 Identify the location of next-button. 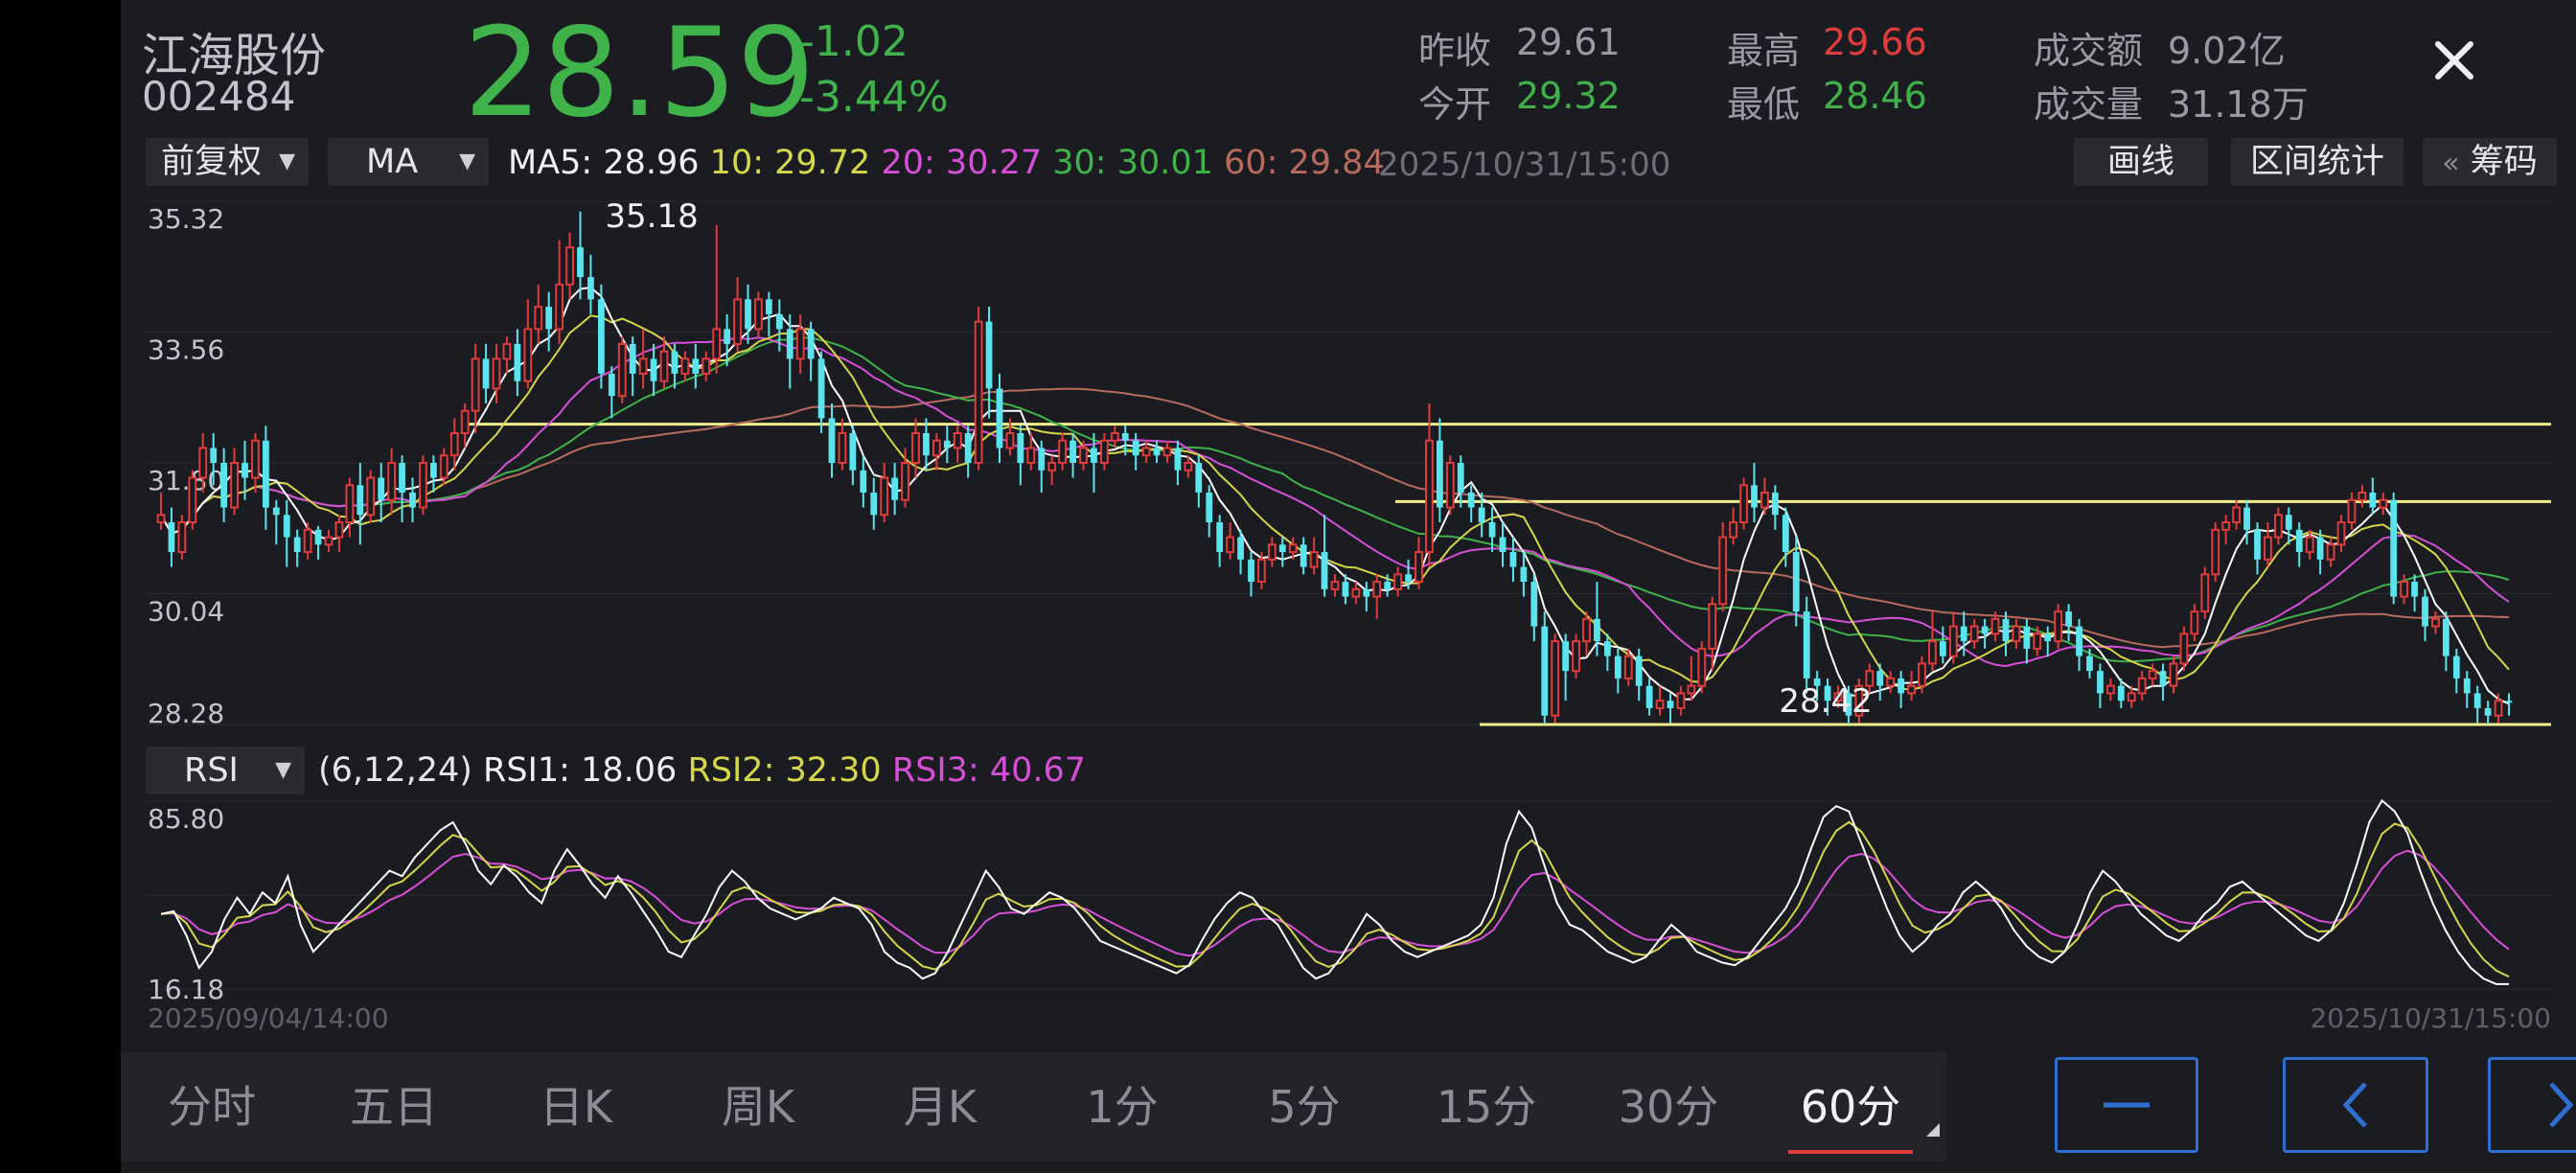
(2532, 1105).